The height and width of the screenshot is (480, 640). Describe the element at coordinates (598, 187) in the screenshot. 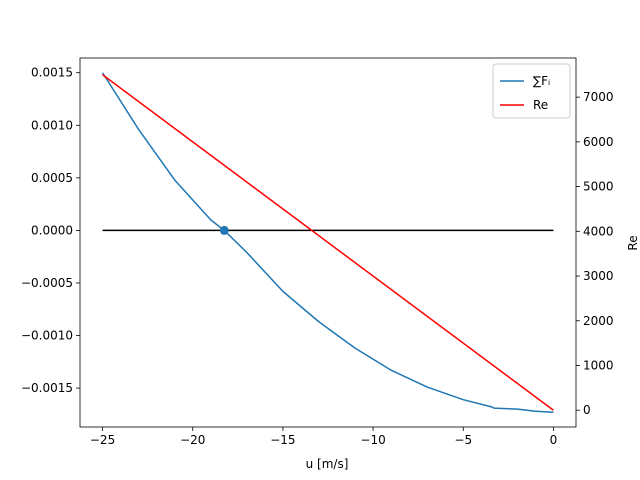

I see `y-right-tick-label: 5000` at that location.